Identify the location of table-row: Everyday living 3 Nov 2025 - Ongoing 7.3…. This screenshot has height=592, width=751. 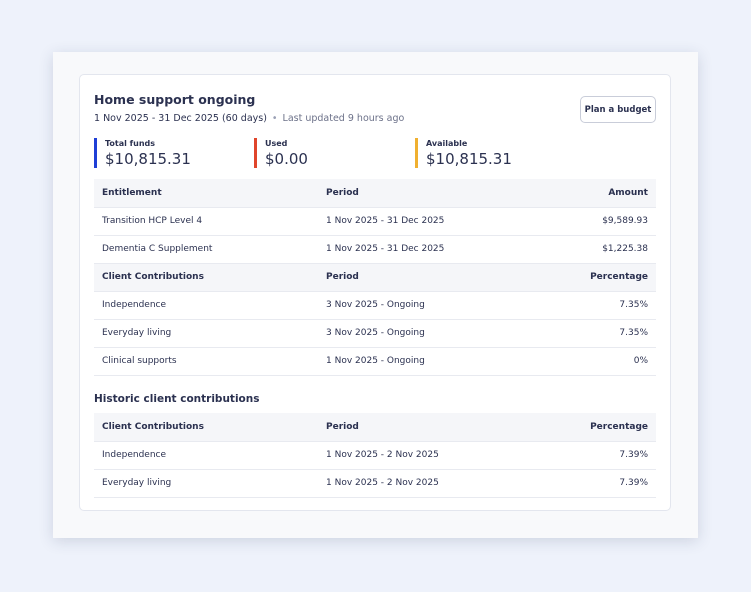
(375, 333).